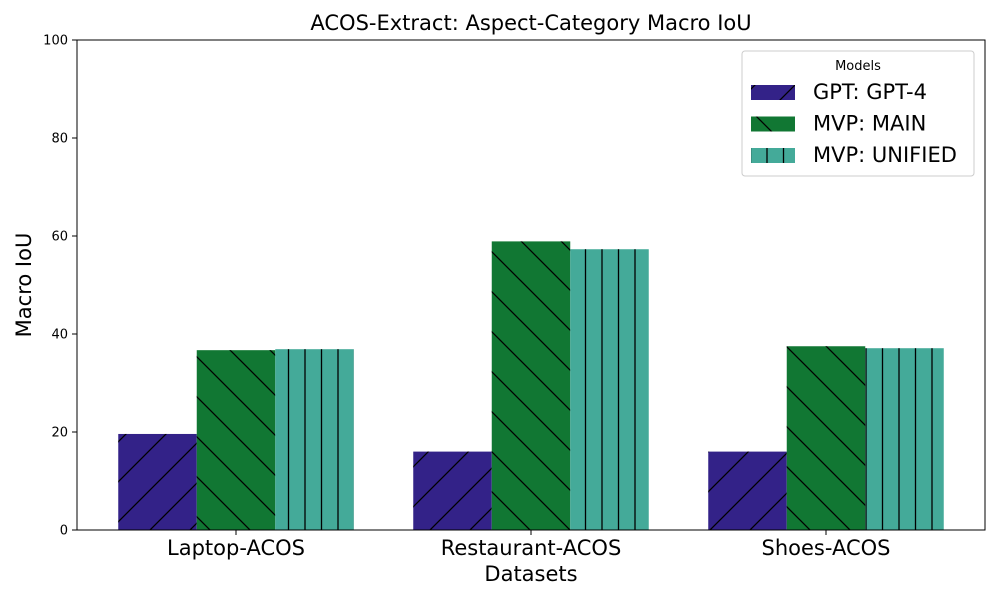 This screenshot has height=600, width=1000. Describe the element at coordinates (869, 124) in the screenshot. I see `legend-label: MVP: MAIN` at that location.